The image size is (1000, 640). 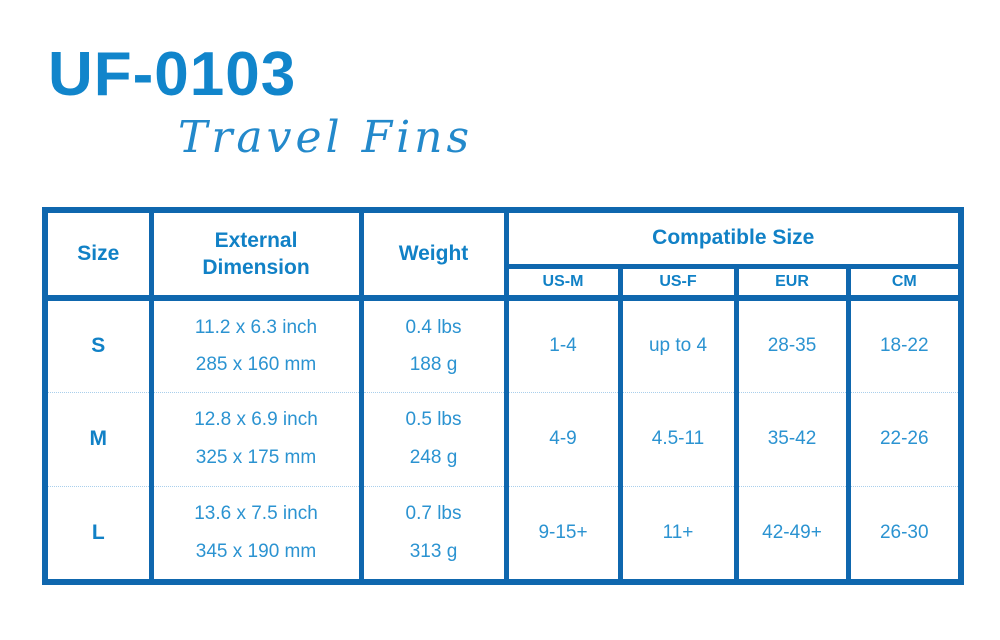 I want to click on weight-lbs: 0.4 lbs, so click(x=433, y=327).